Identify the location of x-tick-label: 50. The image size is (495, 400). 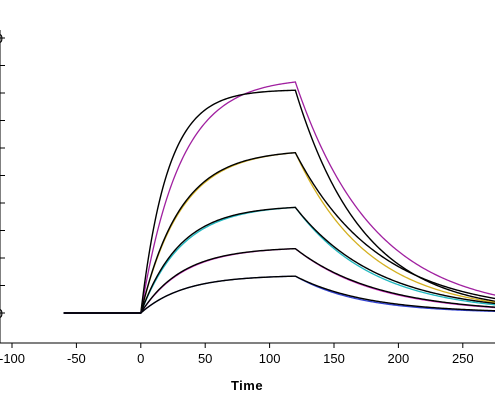
(205, 358).